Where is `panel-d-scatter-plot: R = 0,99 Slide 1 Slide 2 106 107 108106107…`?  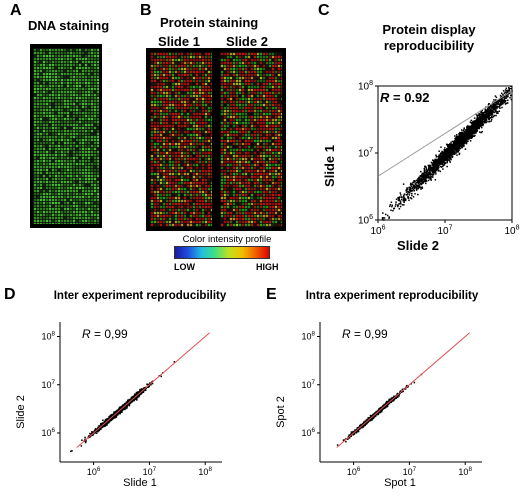 panel-d-scatter-plot: R = 0,99 Slide 1 Slide 2 106 107 108106107… is located at coordinates (118, 405).